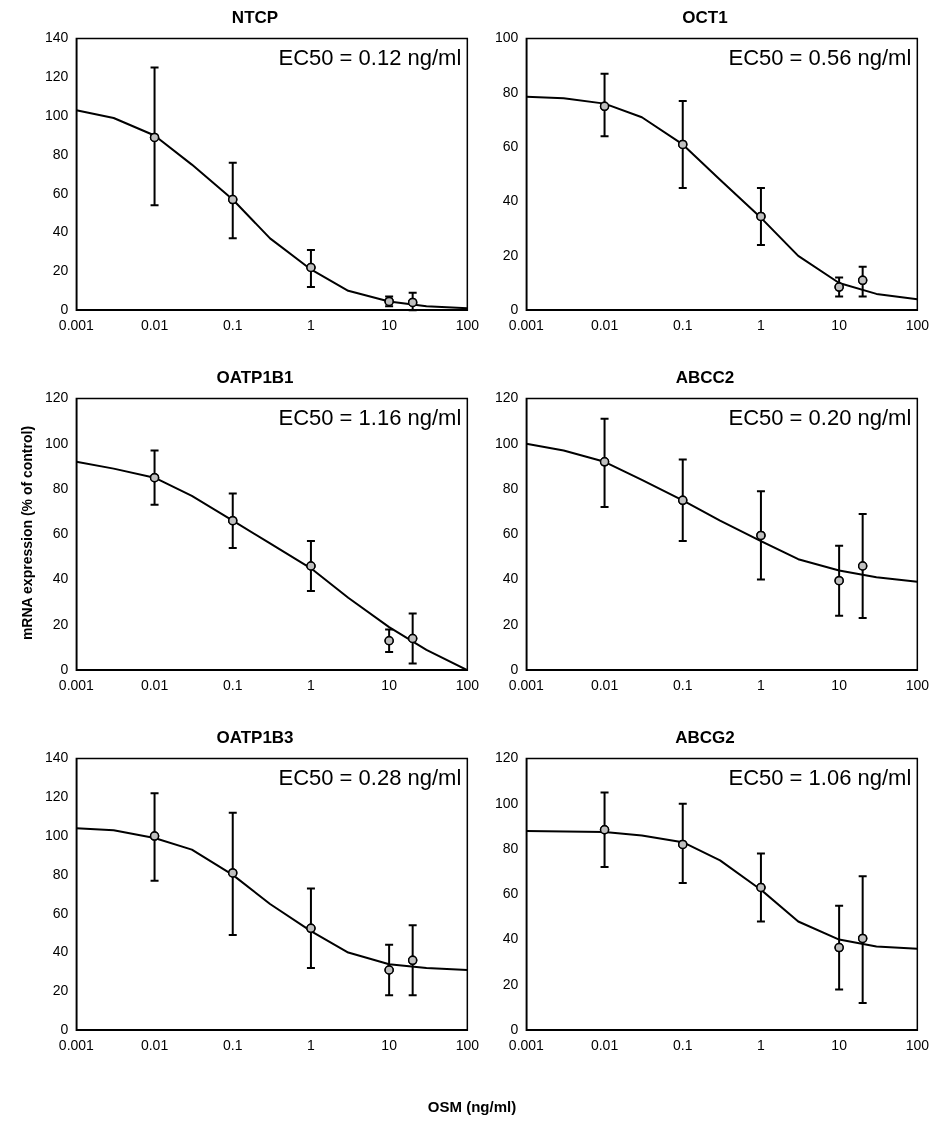 Image resolution: width=944 pixels, height=1146 pixels. I want to click on annotation: EC50 = 0.28 ng/ml, so click(370, 778).